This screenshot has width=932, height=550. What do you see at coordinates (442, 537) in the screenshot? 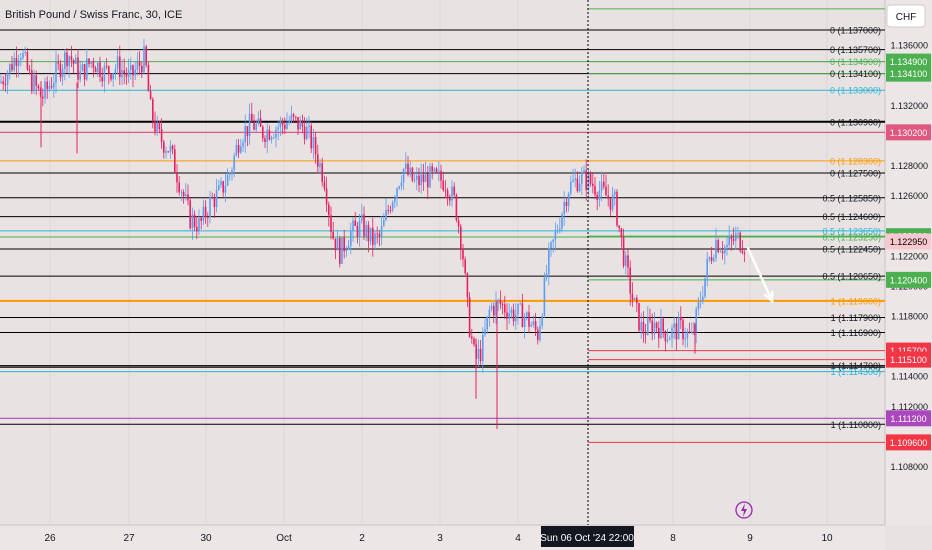
I see `time-axis-background` at bounding box center [442, 537].